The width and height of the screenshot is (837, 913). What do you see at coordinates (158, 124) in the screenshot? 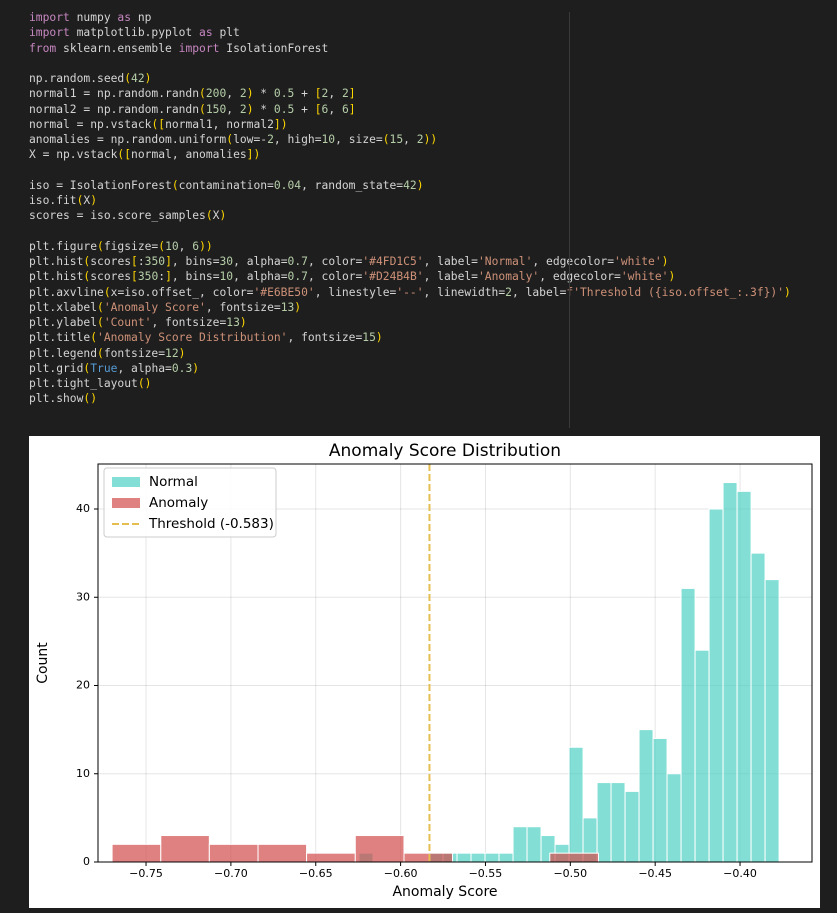
I see `code-line: normal = np.vstack([normal1, normal2])` at bounding box center [158, 124].